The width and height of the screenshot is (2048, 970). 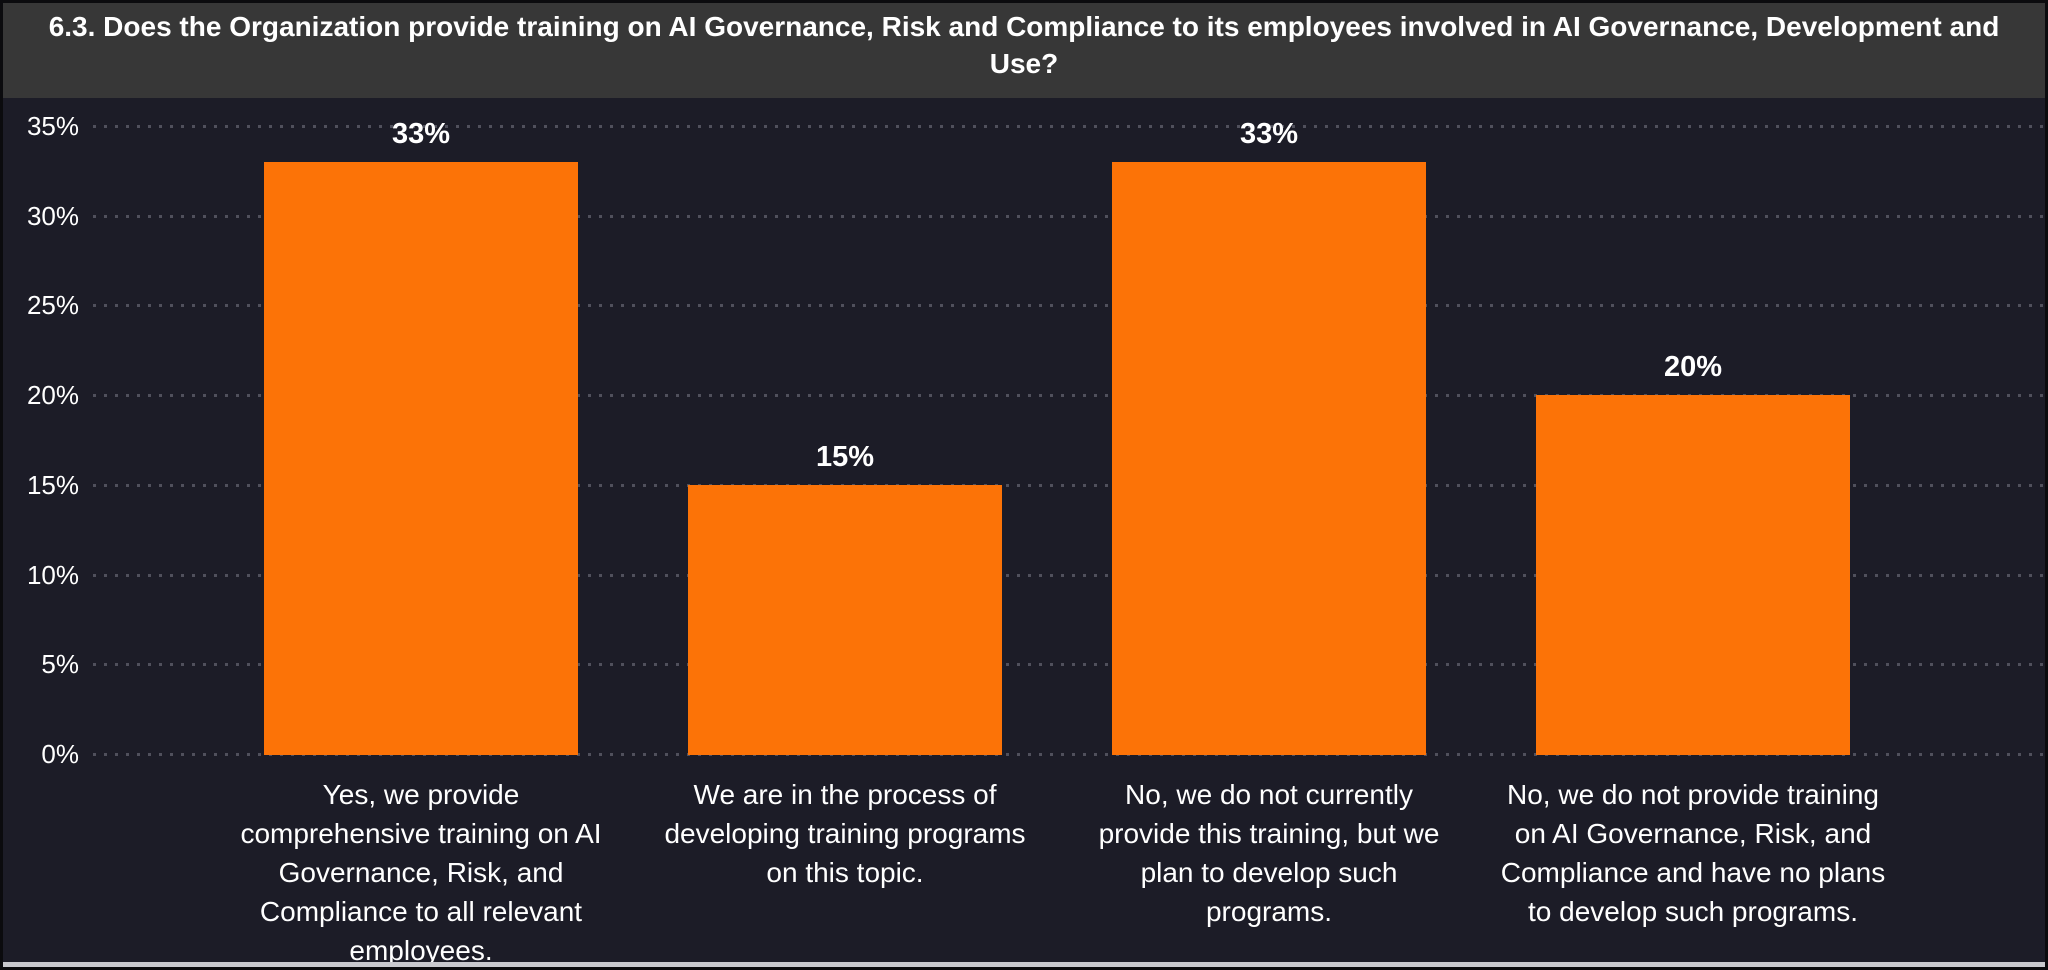 What do you see at coordinates (1069, 126) in the screenshot?
I see `gridline-35%` at bounding box center [1069, 126].